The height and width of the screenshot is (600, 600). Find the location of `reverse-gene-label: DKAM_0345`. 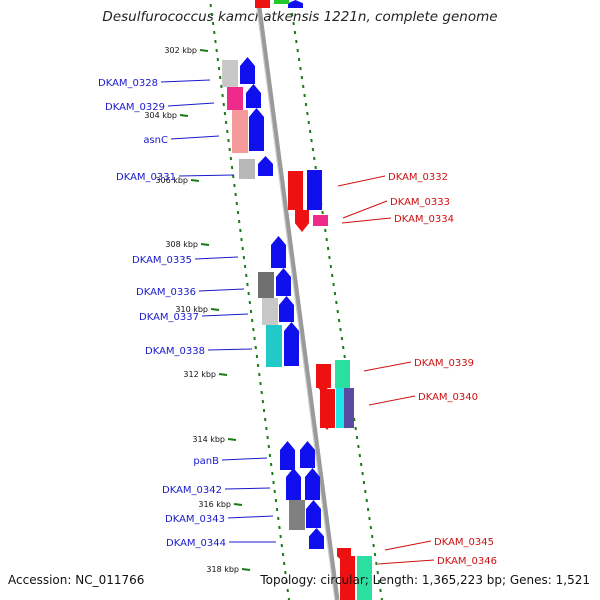

reverse-gene-label: DKAM_0345 is located at coordinates (464, 542).